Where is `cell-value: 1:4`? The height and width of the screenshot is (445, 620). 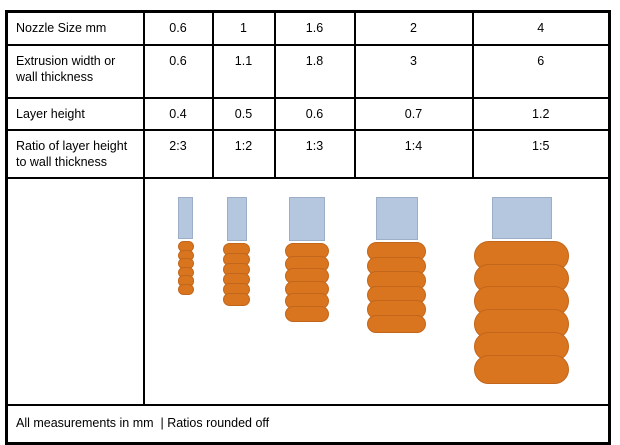
cell-value: 1:4 is located at coordinates (413, 154).